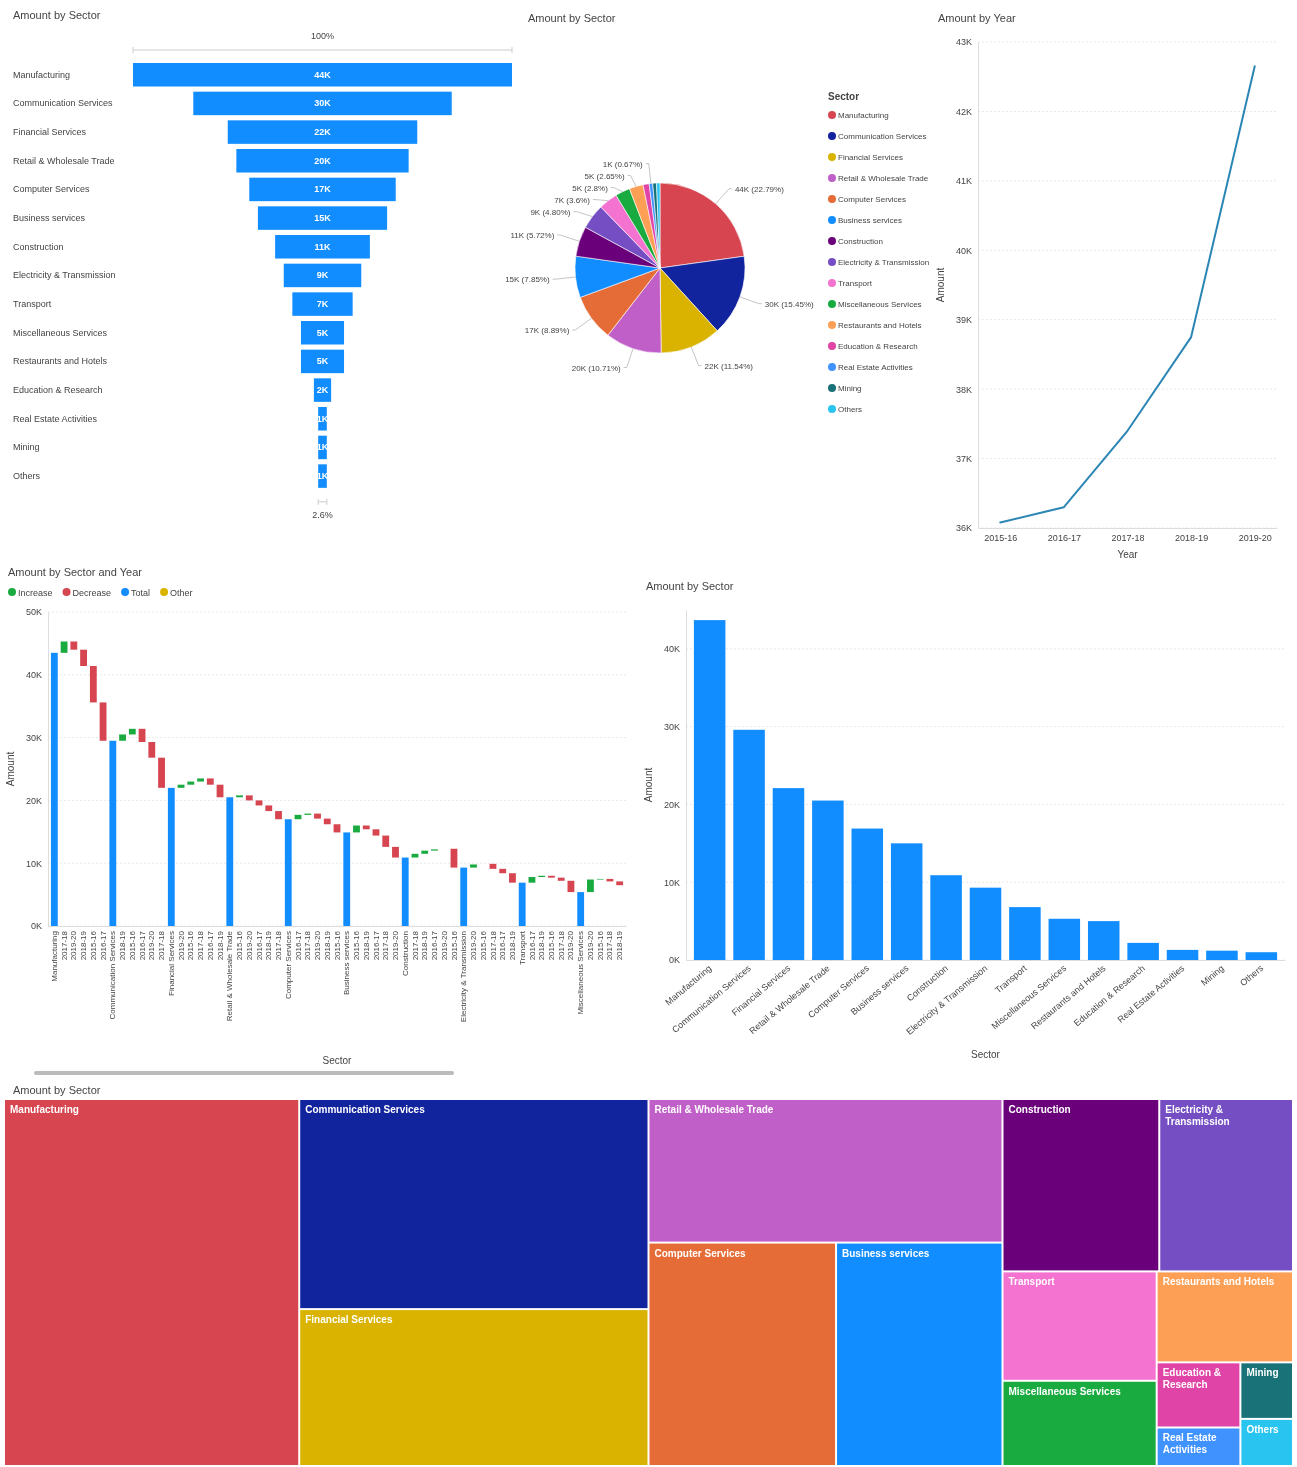  Describe the element at coordinates (323, 103) in the screenshot. I see `data-label: 30K` at that location.